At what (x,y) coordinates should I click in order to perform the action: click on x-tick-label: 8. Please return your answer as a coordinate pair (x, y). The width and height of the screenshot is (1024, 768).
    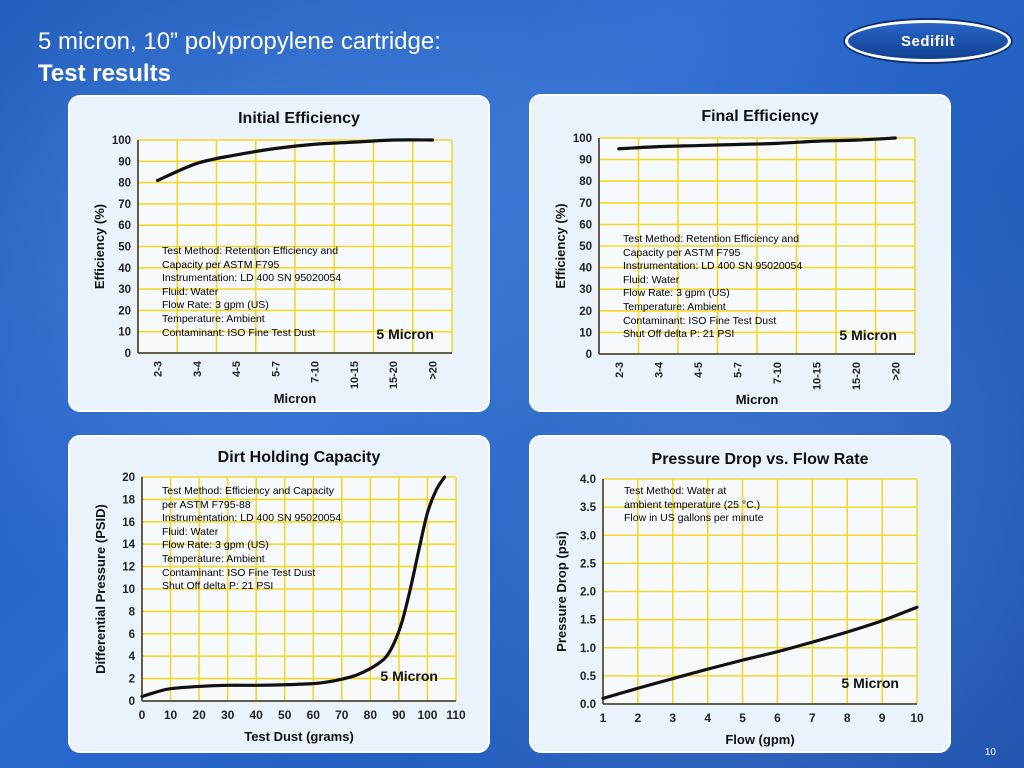
    Looking at the image, I should click on (847, 718).